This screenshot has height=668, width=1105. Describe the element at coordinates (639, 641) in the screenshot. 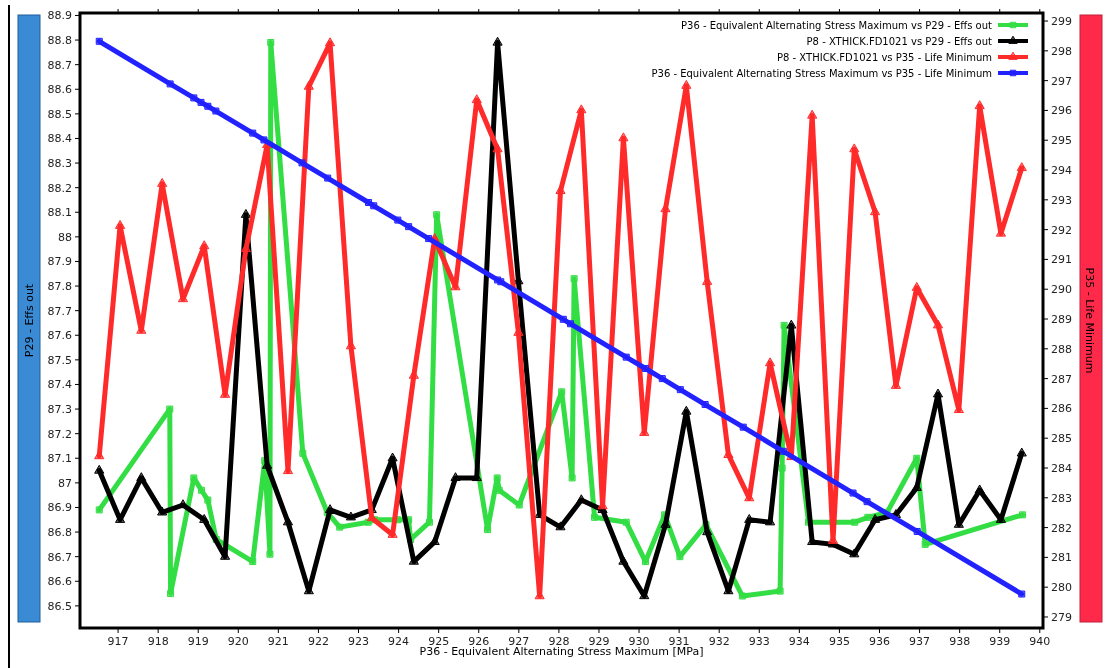

I see `x-tick-label: 930` at that location.